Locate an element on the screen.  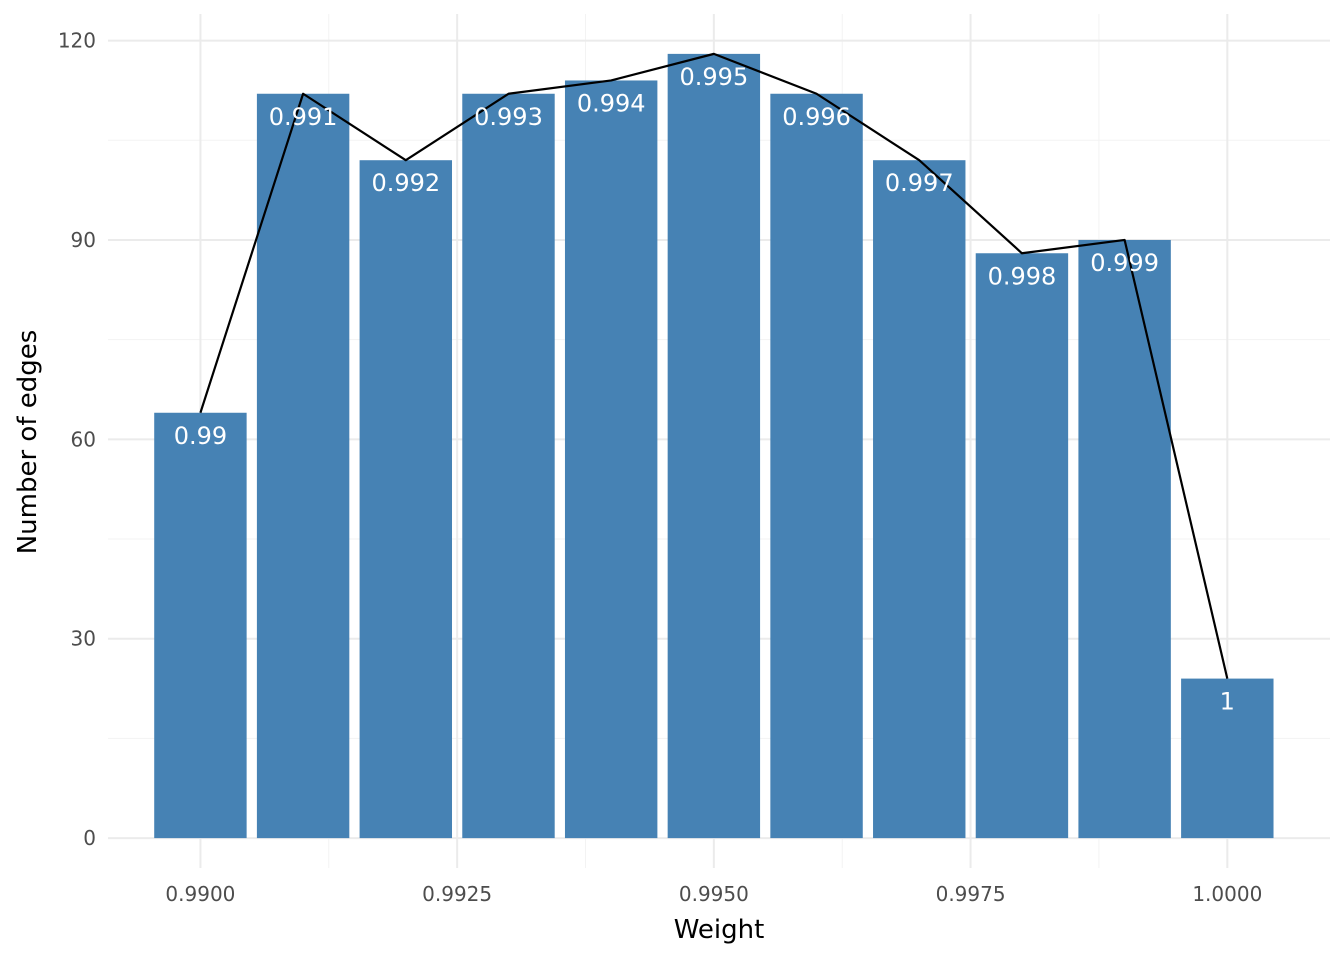
y-tick-label: 90 is located at coordinates (83, 240).